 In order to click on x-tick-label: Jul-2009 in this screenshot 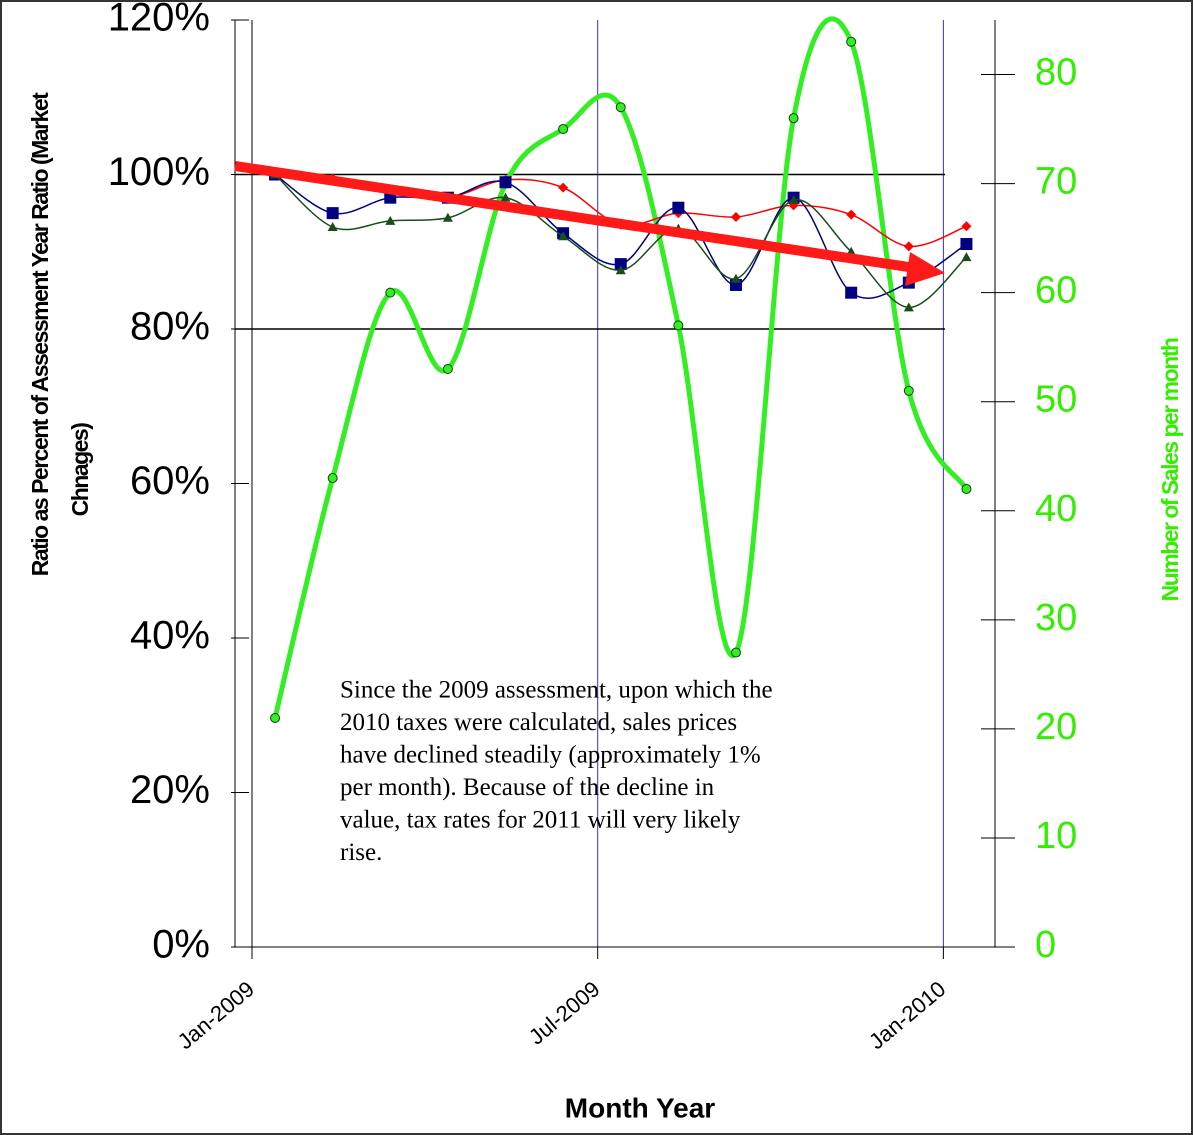, I will do `click(564, 1012)`.